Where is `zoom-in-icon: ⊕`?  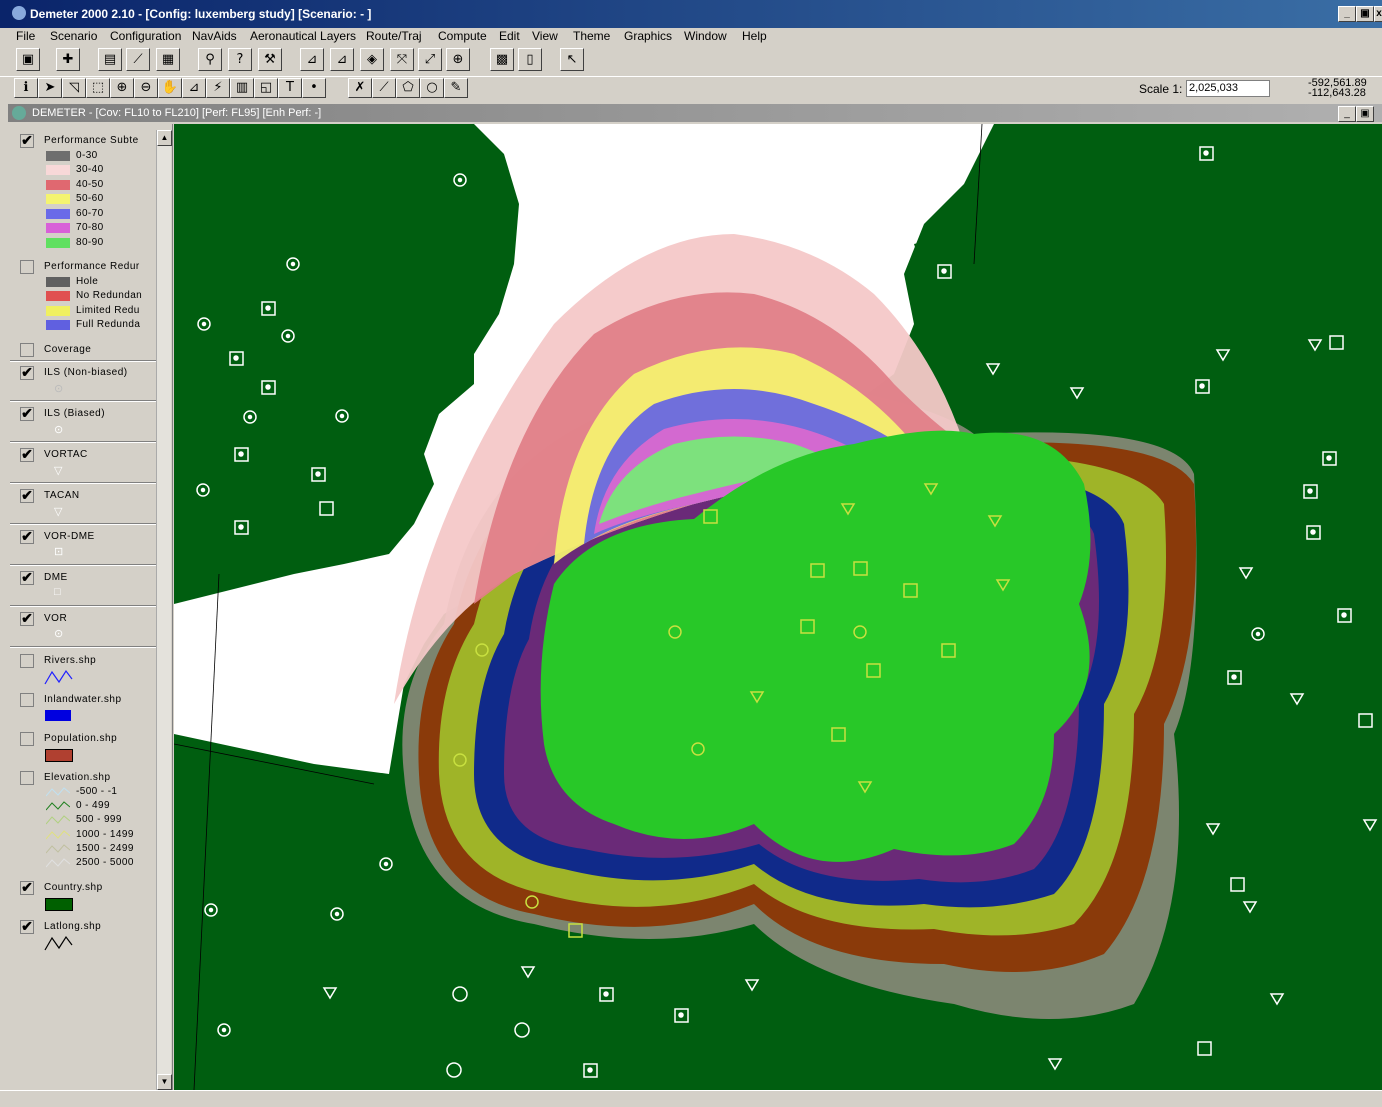
zoom-in-icon: ⊕ is located at coordinates (122, 88).